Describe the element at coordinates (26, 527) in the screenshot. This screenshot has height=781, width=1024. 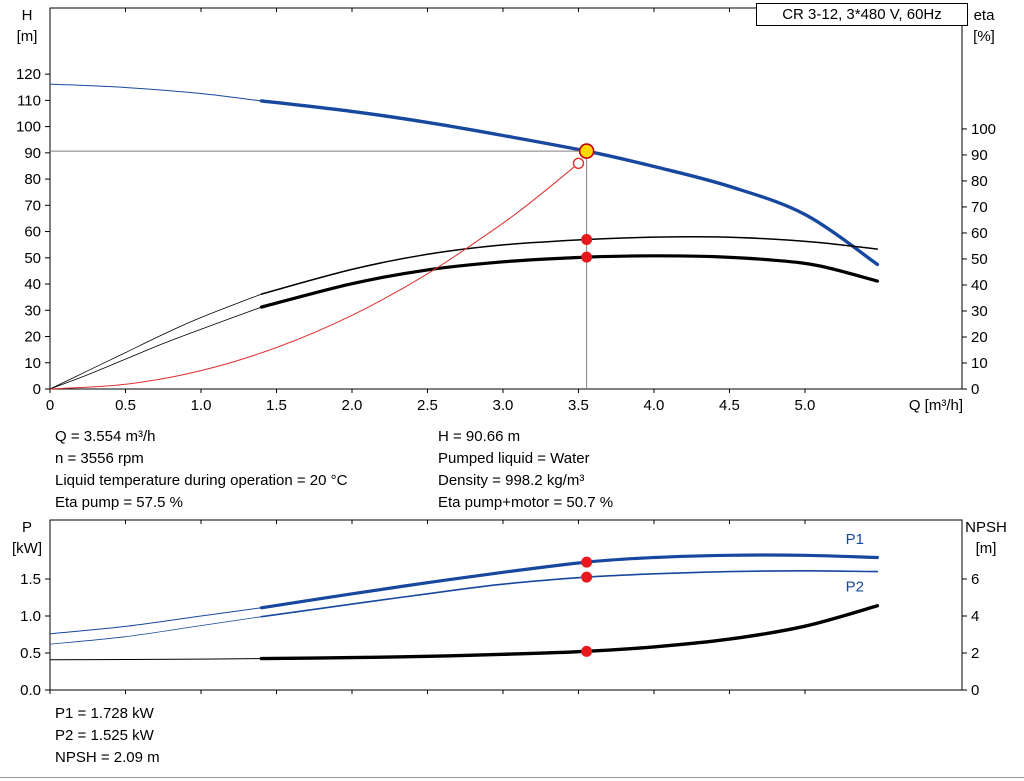
I see `p-axis-title: P` at that location.